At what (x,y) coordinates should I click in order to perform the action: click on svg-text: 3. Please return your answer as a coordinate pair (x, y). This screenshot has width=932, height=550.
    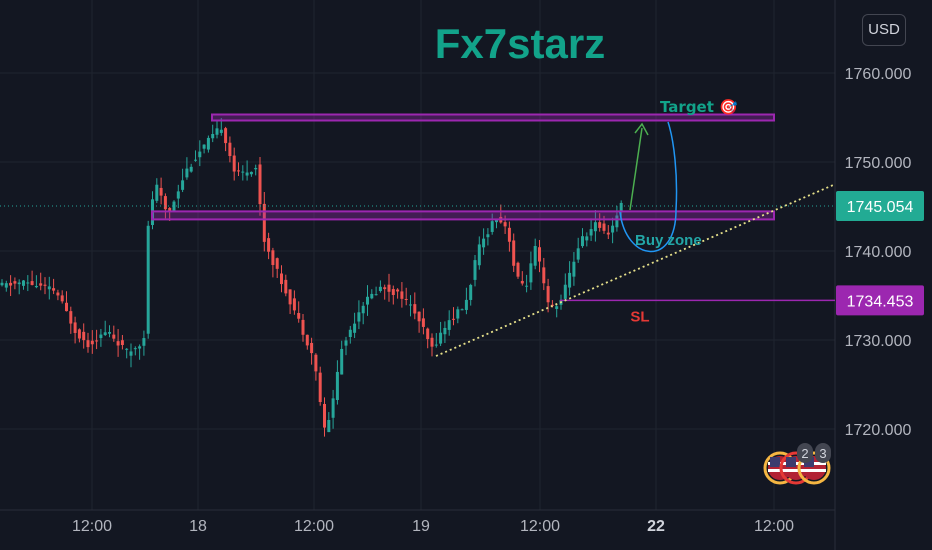
    Looking at the image, I should click on (822, 453).